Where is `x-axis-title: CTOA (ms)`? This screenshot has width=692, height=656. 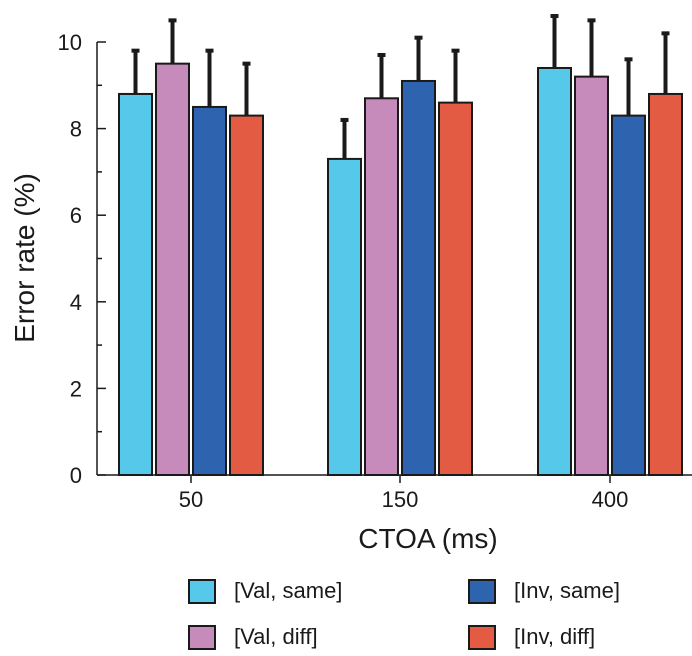 x-axis-title: CTOA (ms) is located at coordinates (427, 538).